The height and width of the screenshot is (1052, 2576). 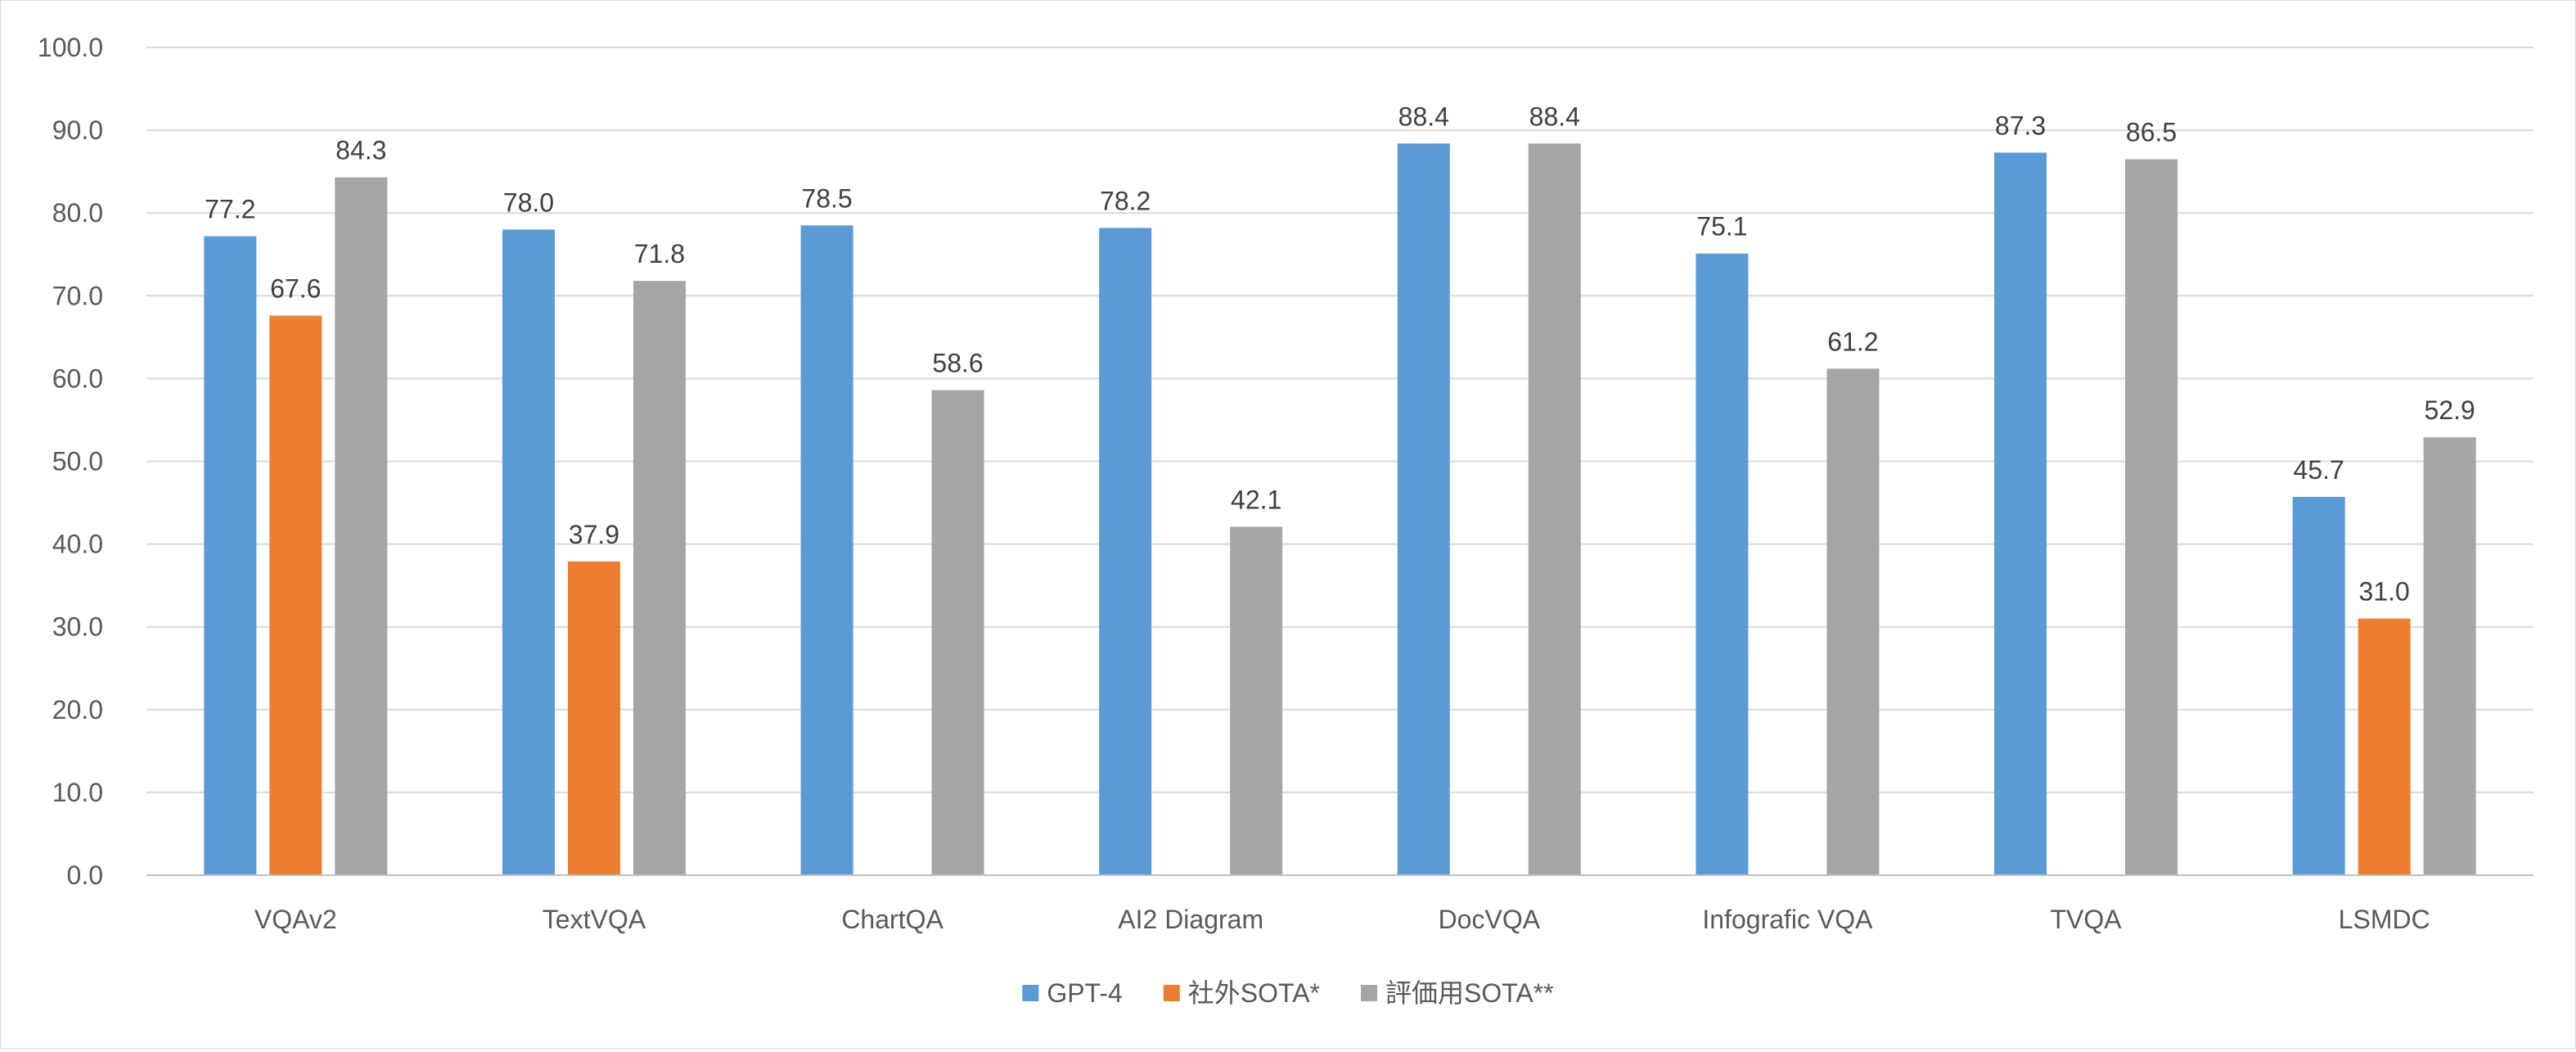 I want to click on data-label: 58.6, so click(x=958, y=363).